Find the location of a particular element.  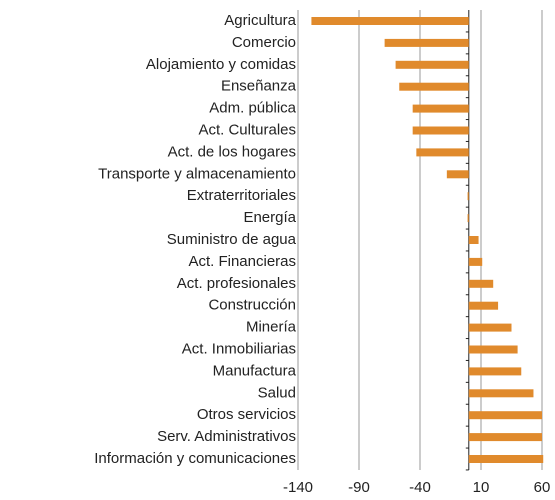

y-tick-label: Act. Inmobiliarias is located at coordinates (239, 348).